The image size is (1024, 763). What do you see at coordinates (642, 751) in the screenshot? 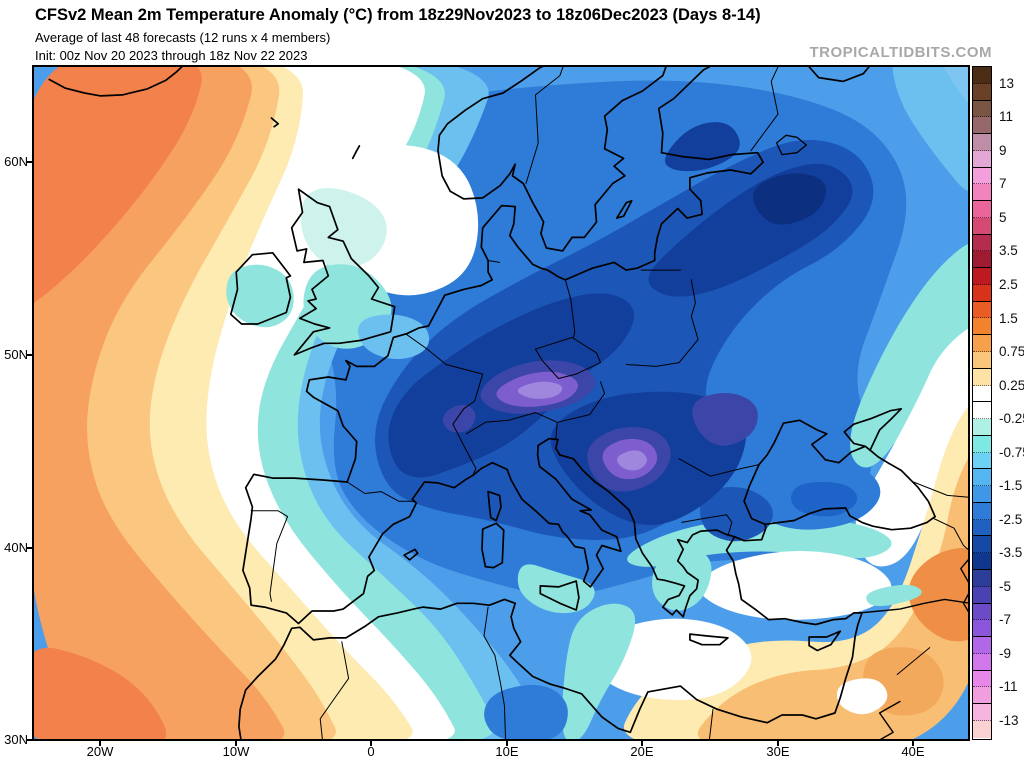
I see `lon-label: 20E` at bounding box center [642, 751].